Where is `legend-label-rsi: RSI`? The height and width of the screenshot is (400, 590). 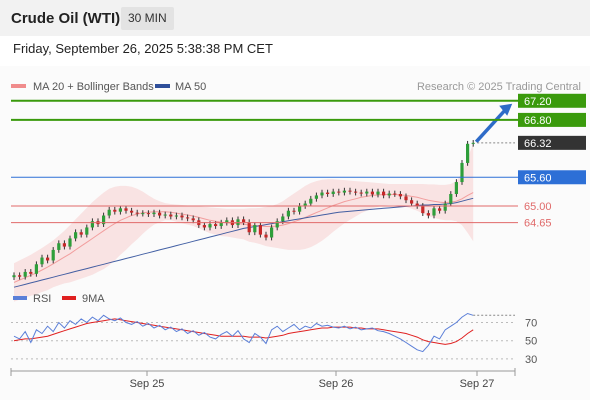
legend-label-rsi: RSI is located at coordinates (42, 299).